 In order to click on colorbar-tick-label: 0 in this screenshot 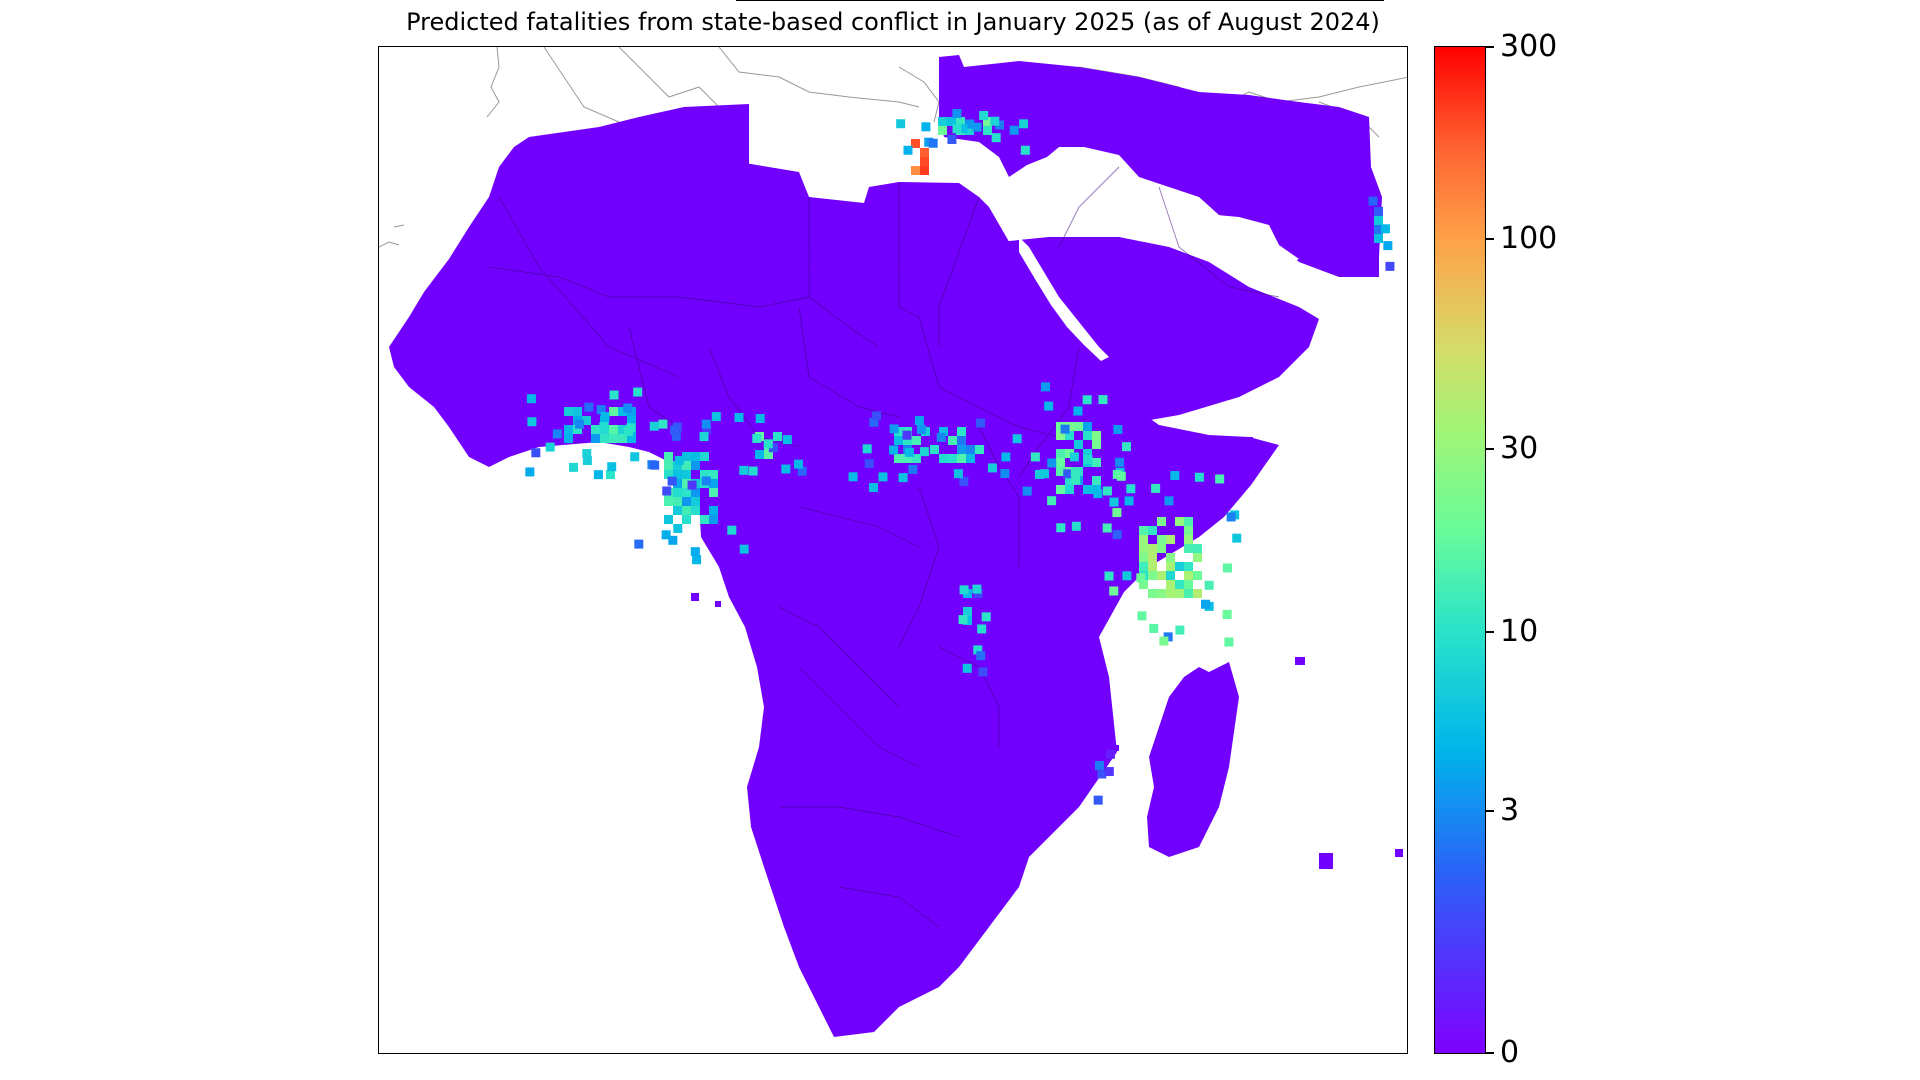, I will do `click(1510, 1052)`.